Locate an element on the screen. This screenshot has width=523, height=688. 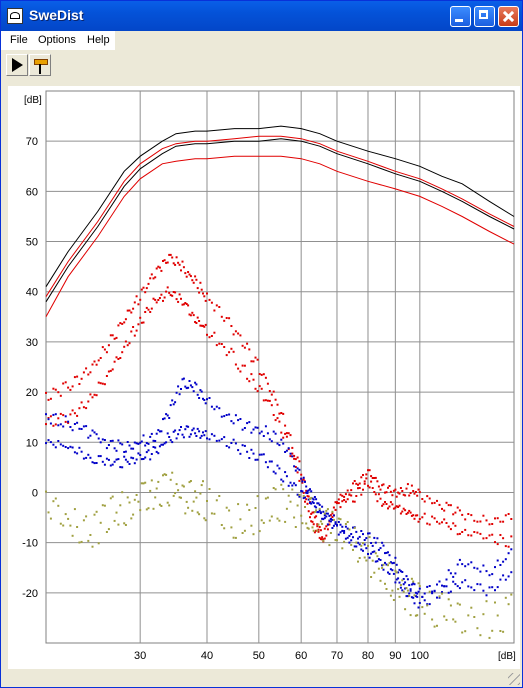
maximize-button is located at coordinates (484, 16).